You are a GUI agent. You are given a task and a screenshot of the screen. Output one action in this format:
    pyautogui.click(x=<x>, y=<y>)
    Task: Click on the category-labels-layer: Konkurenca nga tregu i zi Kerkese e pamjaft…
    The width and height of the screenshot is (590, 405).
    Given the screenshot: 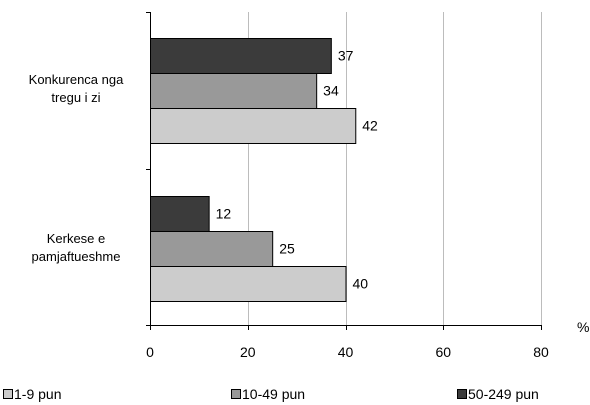 What is the action you would take?
    pyautogui.click(x=76, y=168)
    